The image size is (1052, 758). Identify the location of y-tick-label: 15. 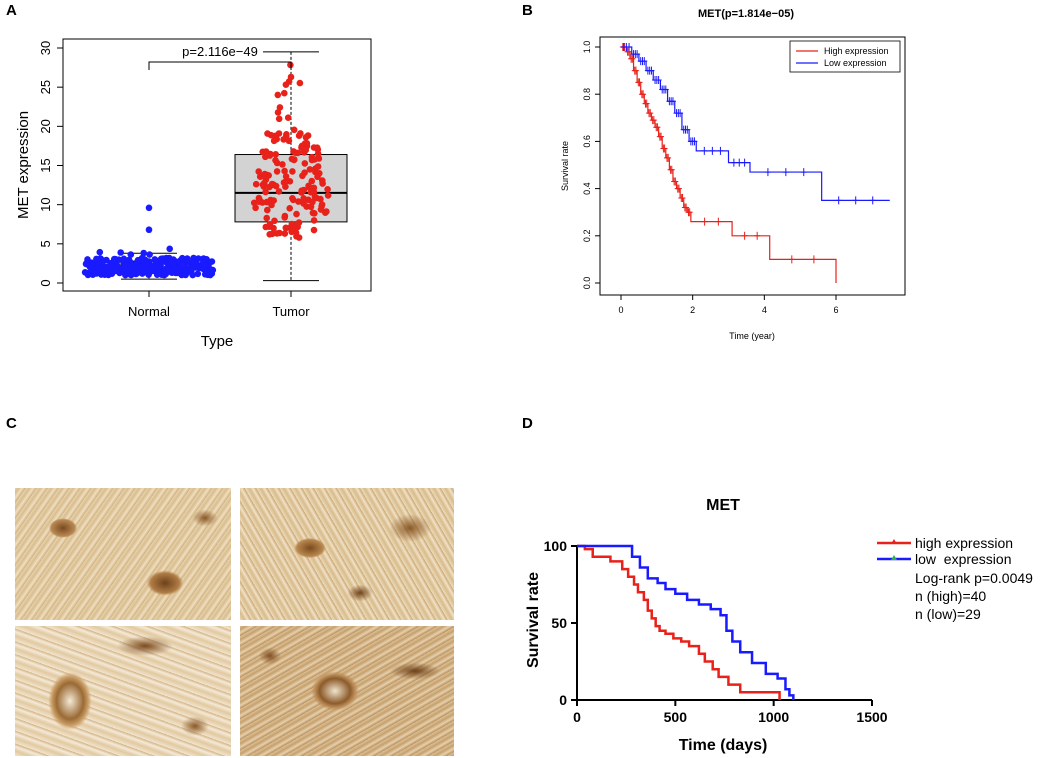
(45, 165).